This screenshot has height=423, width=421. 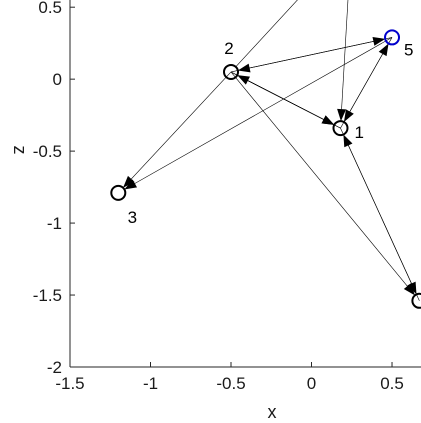 I want to click on y-tick-label: -1, so click(x=54, y=223).